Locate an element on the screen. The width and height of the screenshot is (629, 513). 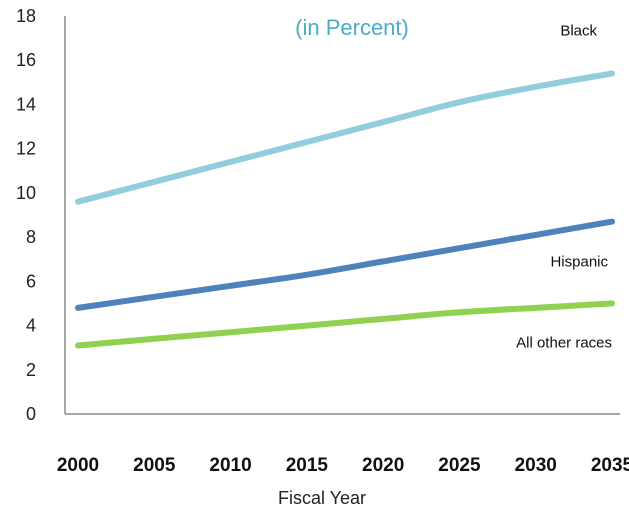
y-tick-label: 2 is located at coordinates (31, 370).